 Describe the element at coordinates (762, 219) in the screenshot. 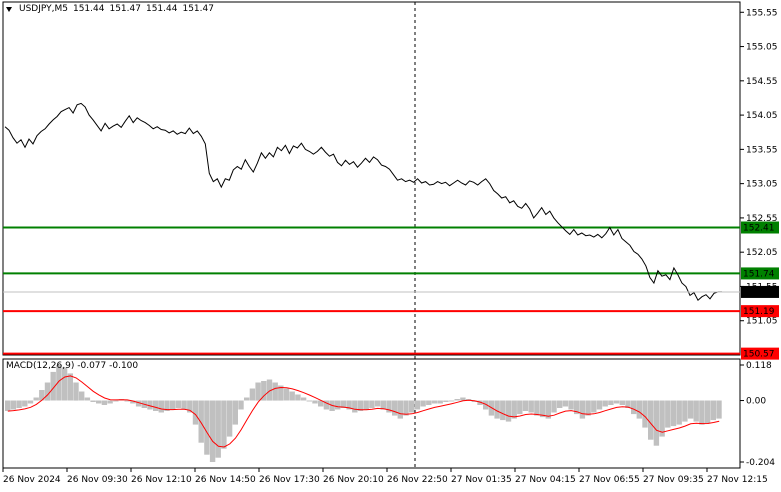

I see `price-axis-label: 152.55` at that location.